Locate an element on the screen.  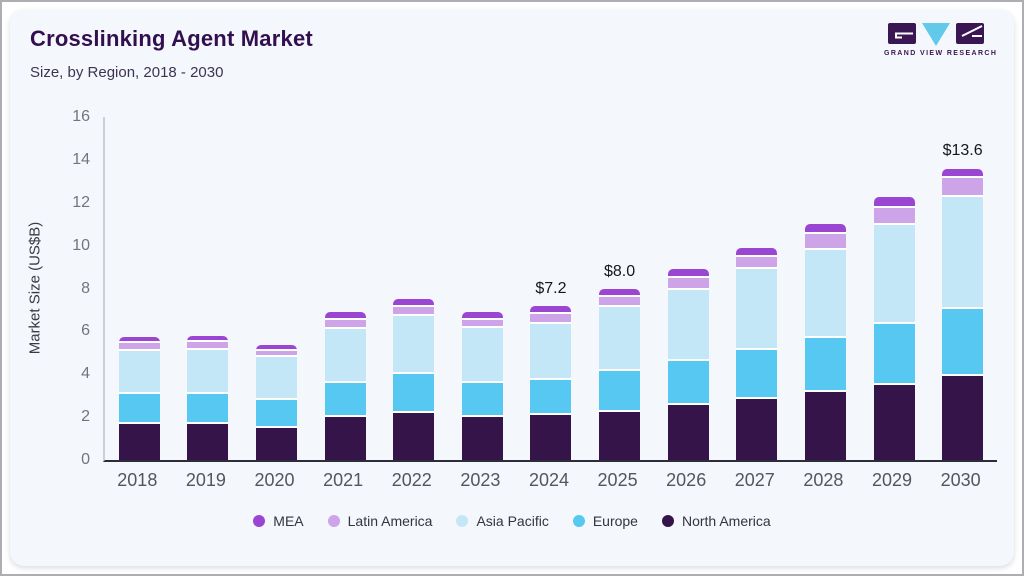
bar-segment-mea-2021 is located at coordinates (345, 316).